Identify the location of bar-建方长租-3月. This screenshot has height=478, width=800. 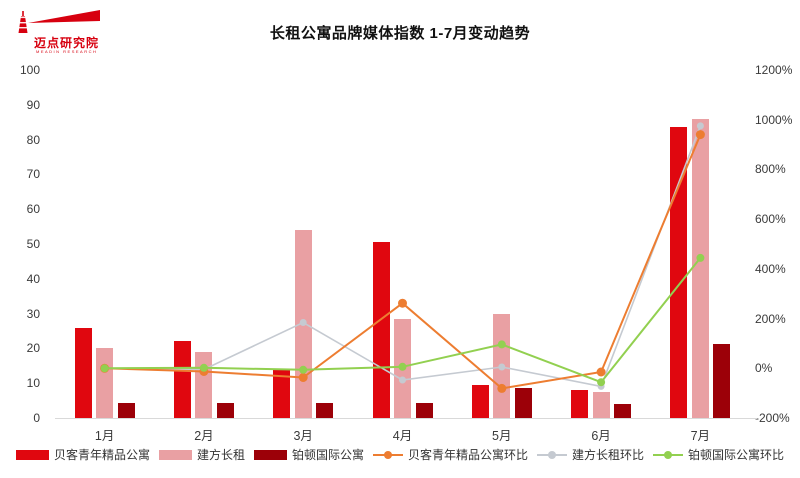
(303, 324).